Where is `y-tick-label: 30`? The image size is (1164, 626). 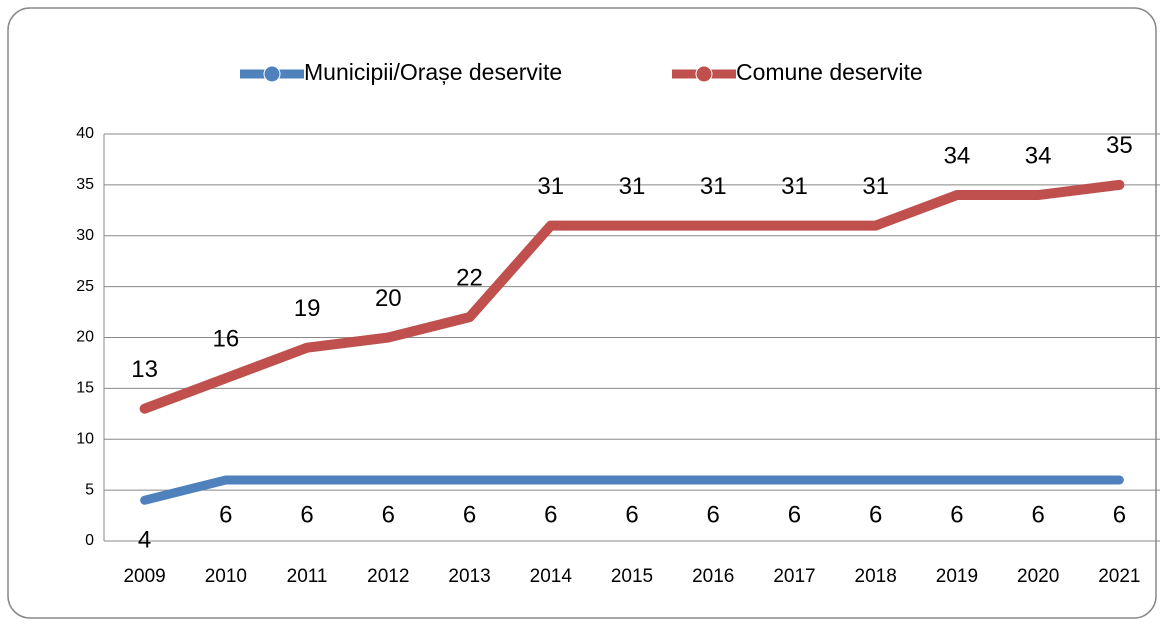 y-tick-label: 30 is located at coordinates (85, 235).